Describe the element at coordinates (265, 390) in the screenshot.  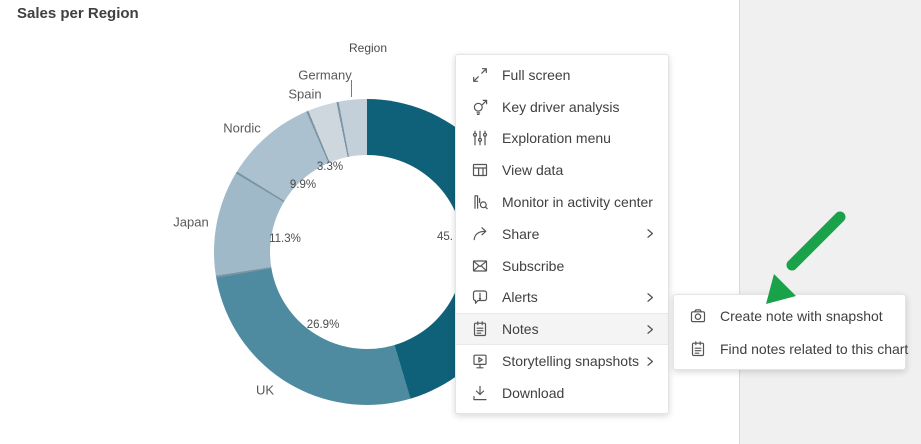
I see `slice-label-uk: UK` at that location.